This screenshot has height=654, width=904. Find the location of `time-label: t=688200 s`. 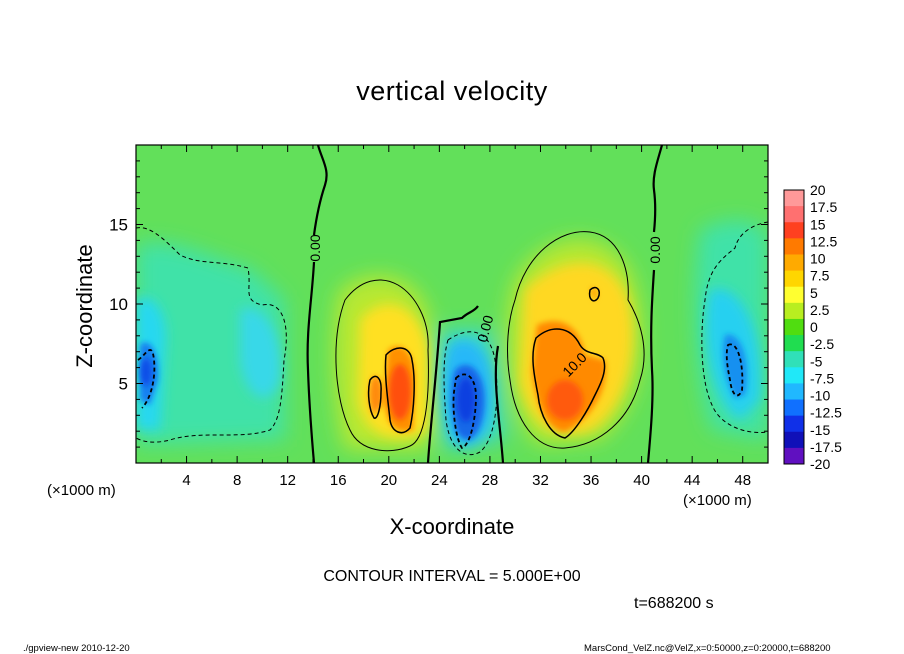

time-label: t=688200 s is located at coordinates (674, 603).